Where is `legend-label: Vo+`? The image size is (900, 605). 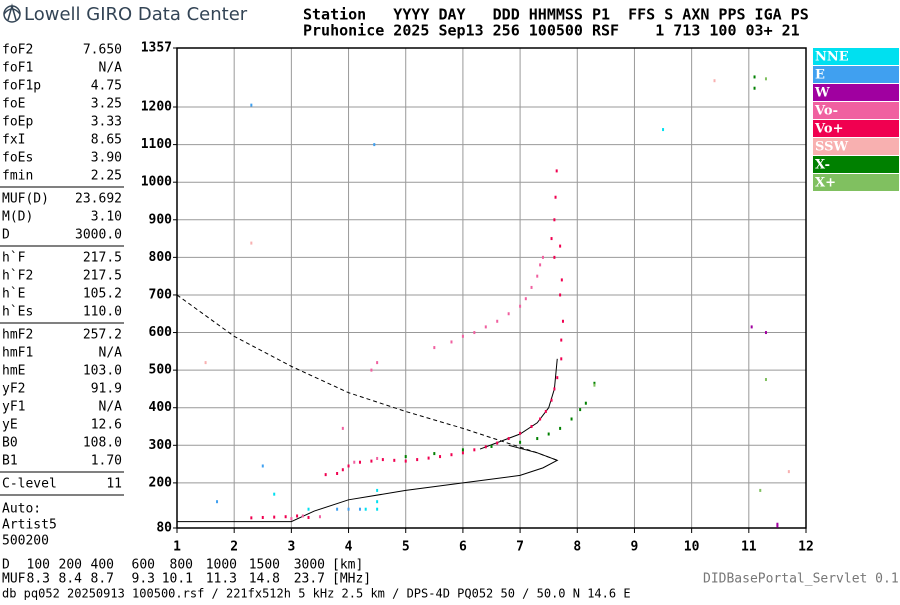 legend-label: Vo+ is located at coordinates (828, 129).